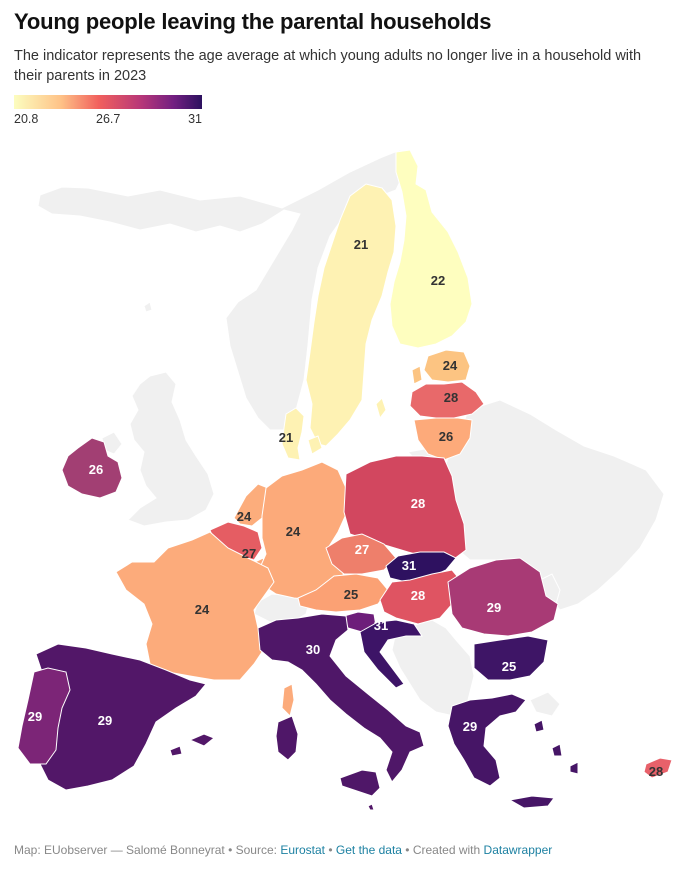 The height and width of the screenshot is (880, 686). I want to click on region-portugal, so click(44, 716).